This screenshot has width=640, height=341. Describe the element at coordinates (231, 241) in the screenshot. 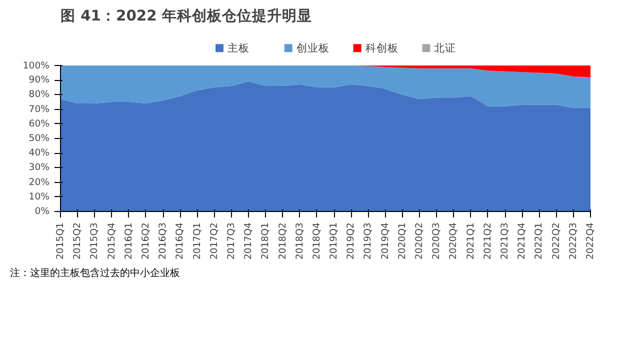

I see `x-tick-label: 2017Q3` at that location.